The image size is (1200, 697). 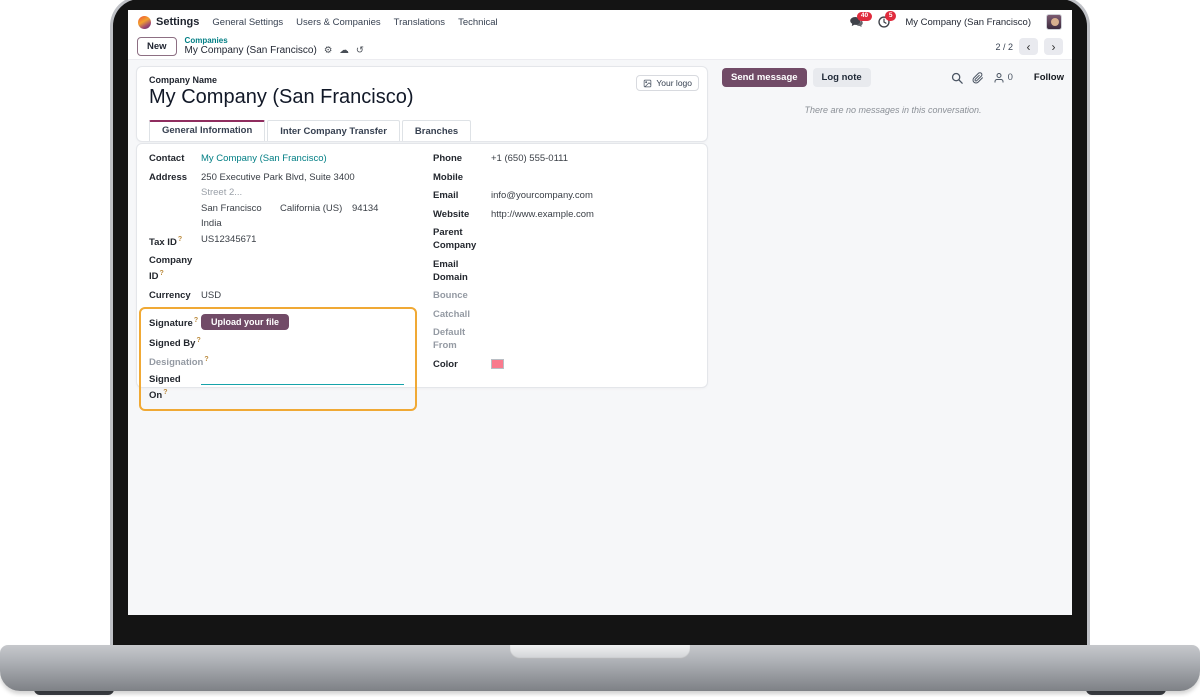 I want to click on color-swatch, so click(x=497, y=363).